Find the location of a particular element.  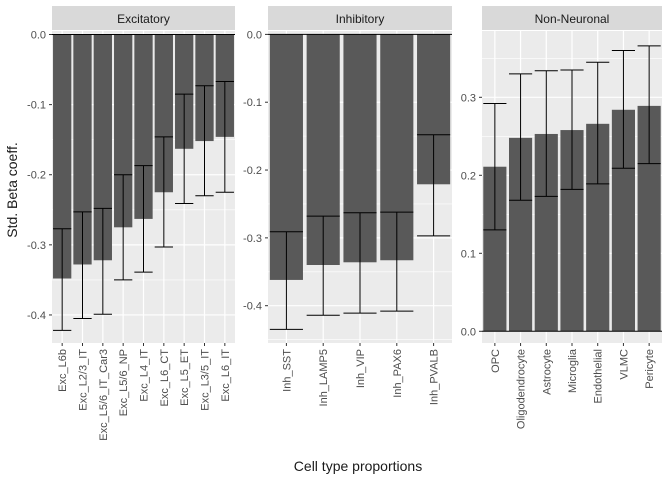

x-tick-label: Exc_L6_CT is located at coordinates (165, 378).